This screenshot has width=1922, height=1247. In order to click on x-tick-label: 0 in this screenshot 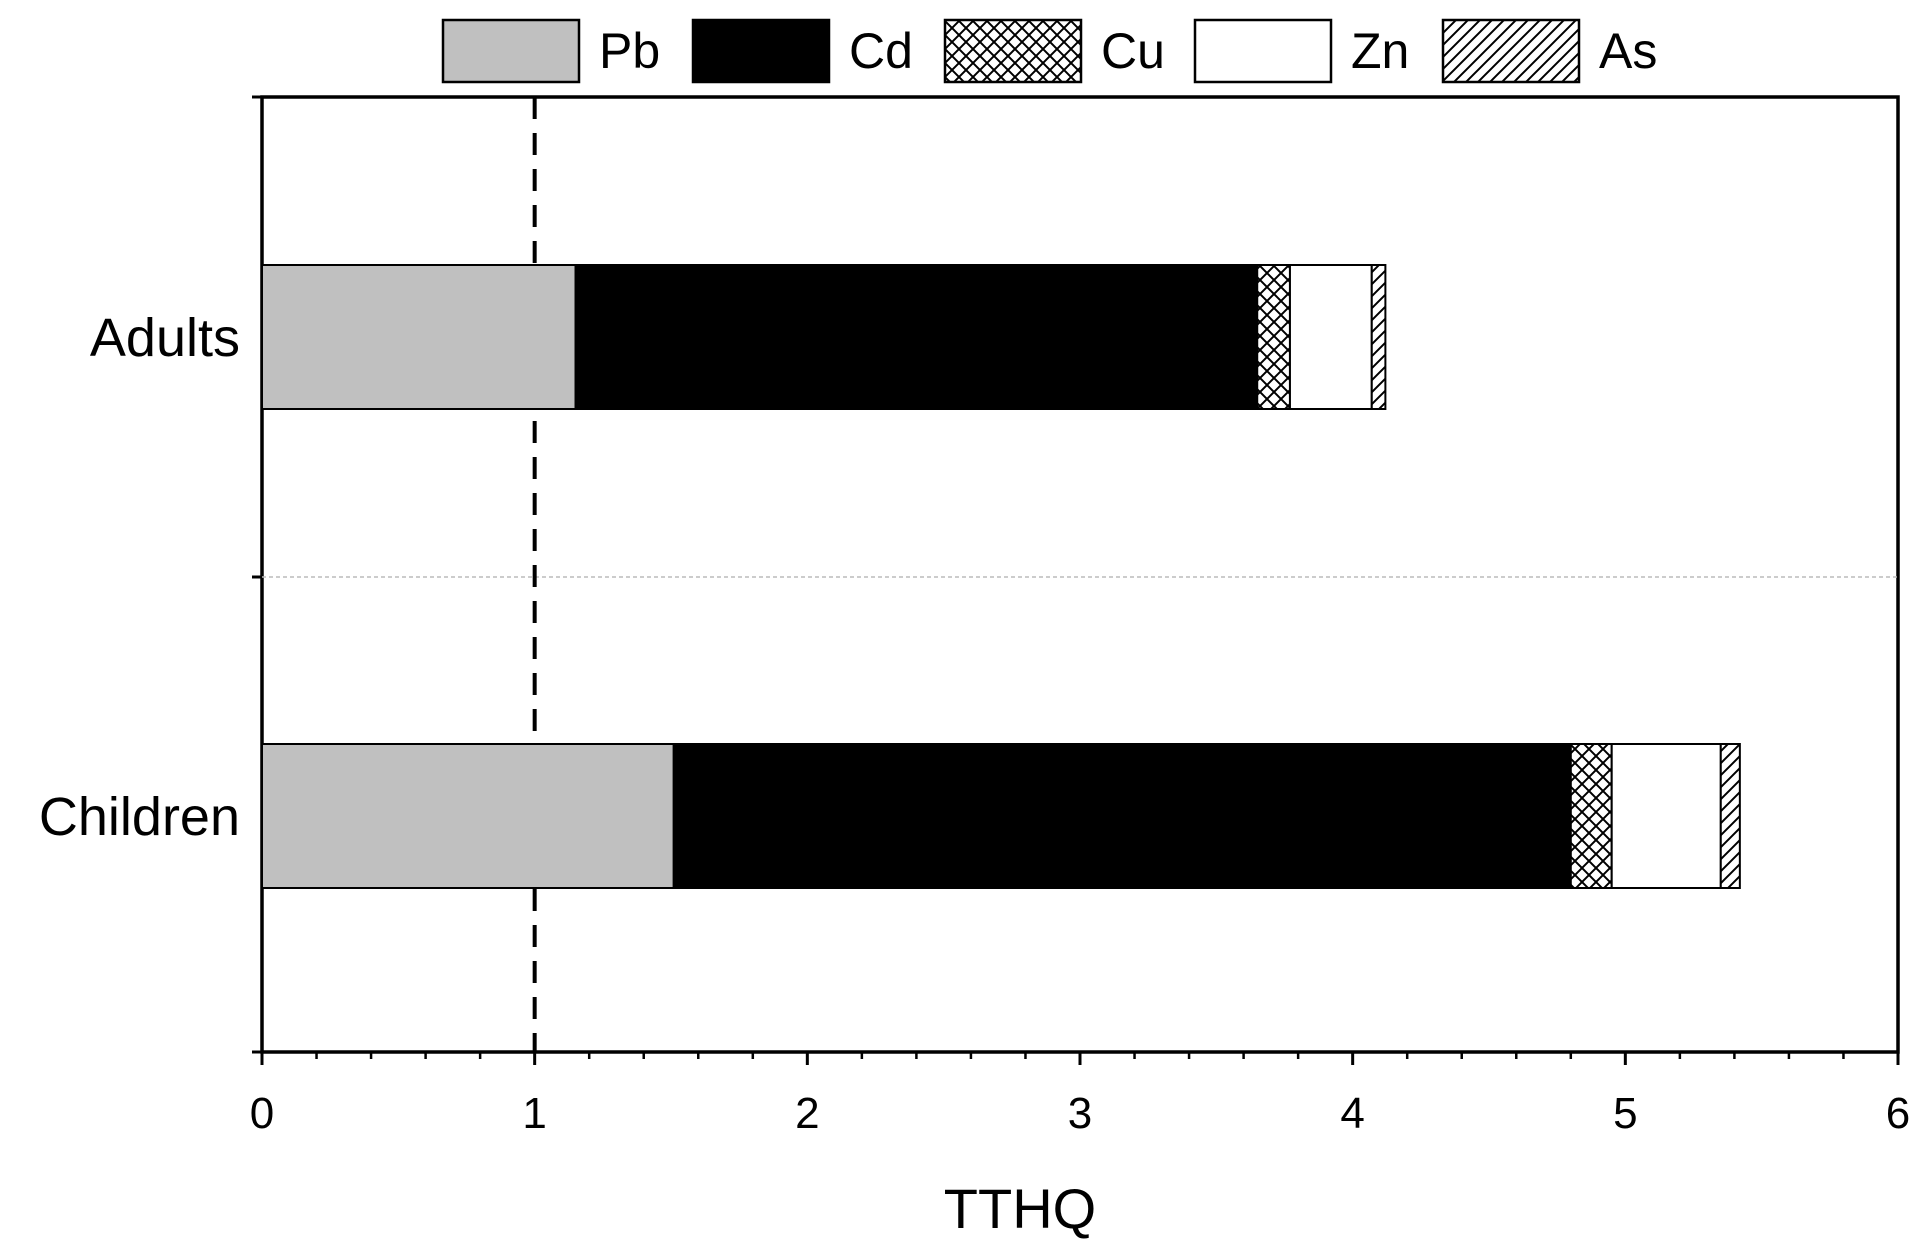, I will do `click(262, 1113)`.